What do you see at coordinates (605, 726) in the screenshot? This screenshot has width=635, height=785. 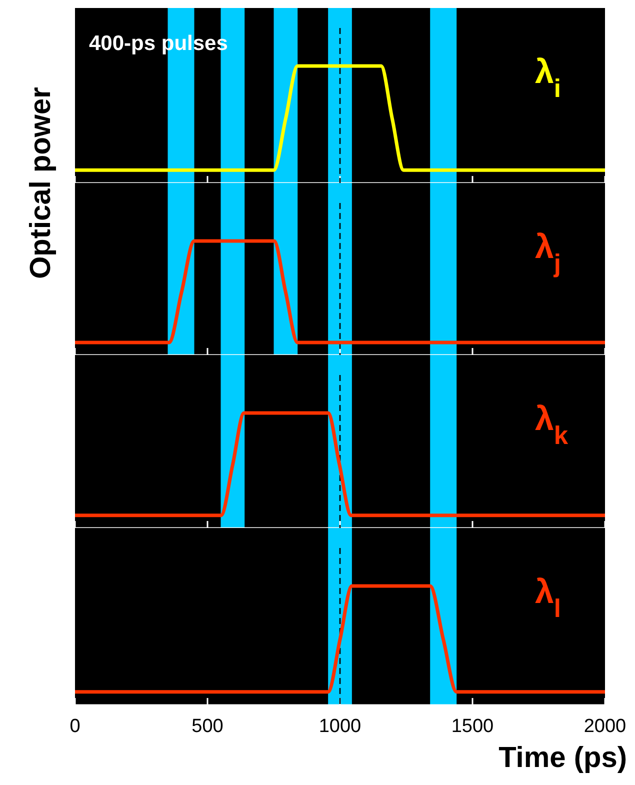 I see `x-tick-label: 2000` at bounding box center [605, 726].